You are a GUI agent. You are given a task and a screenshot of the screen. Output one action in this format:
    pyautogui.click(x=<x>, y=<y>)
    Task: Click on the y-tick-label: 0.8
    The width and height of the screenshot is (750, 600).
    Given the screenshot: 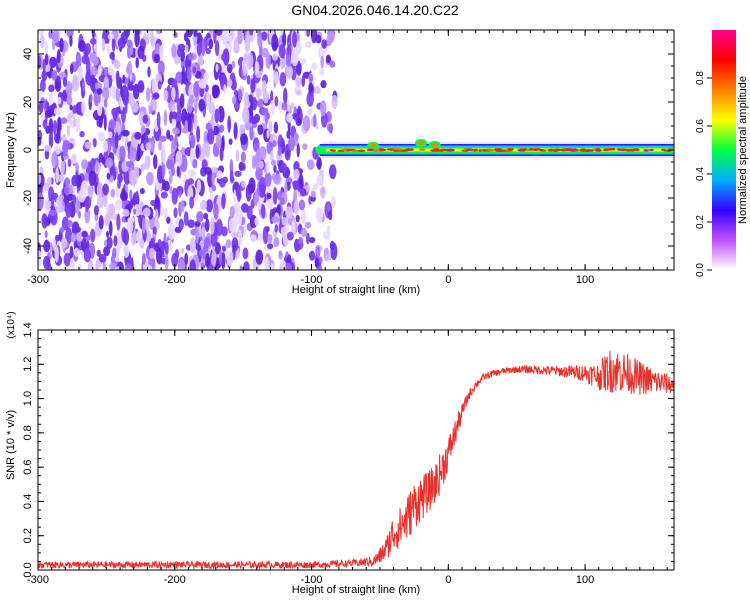 What is the action you would take?
    pyautogui.click(x=28, y=432)
    